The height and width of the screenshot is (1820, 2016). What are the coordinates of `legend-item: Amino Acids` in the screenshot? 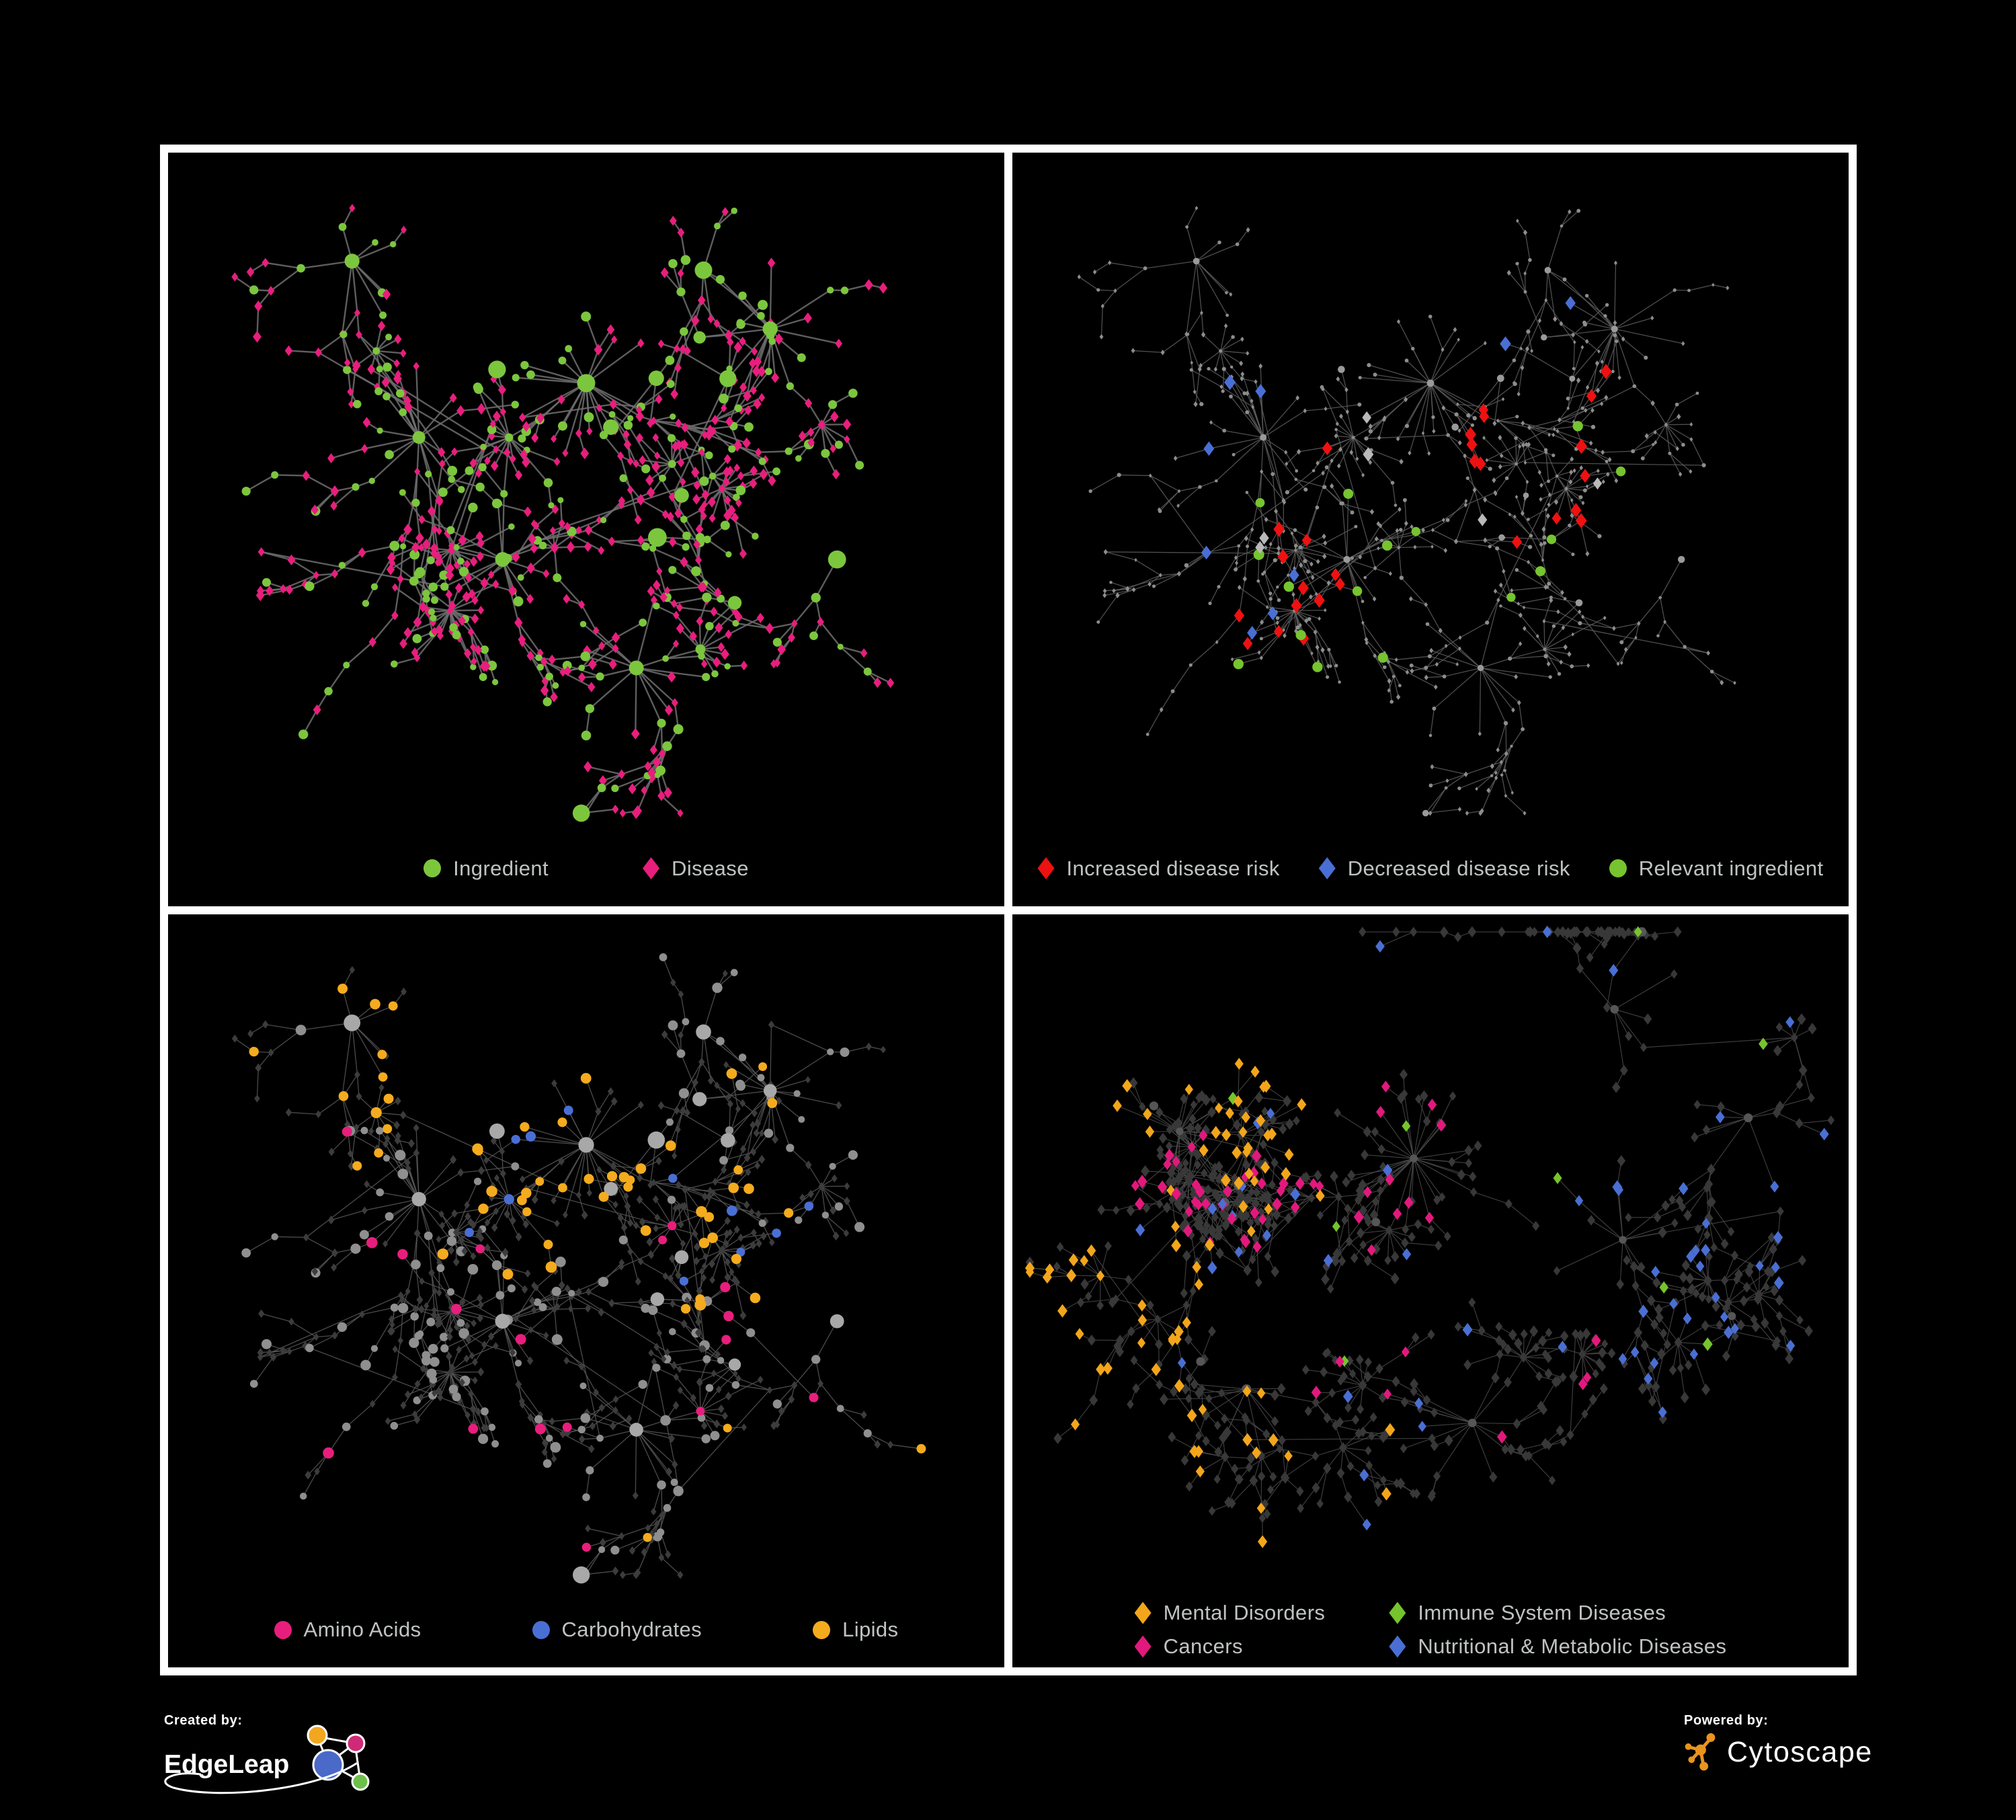 It's located at (347, 1630).